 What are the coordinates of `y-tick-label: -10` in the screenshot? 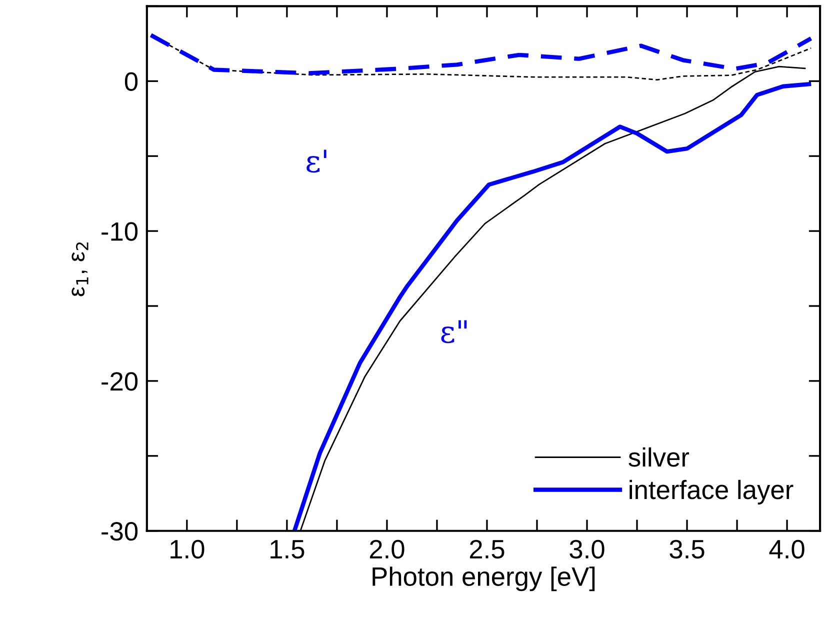 It's located at (120, 231).